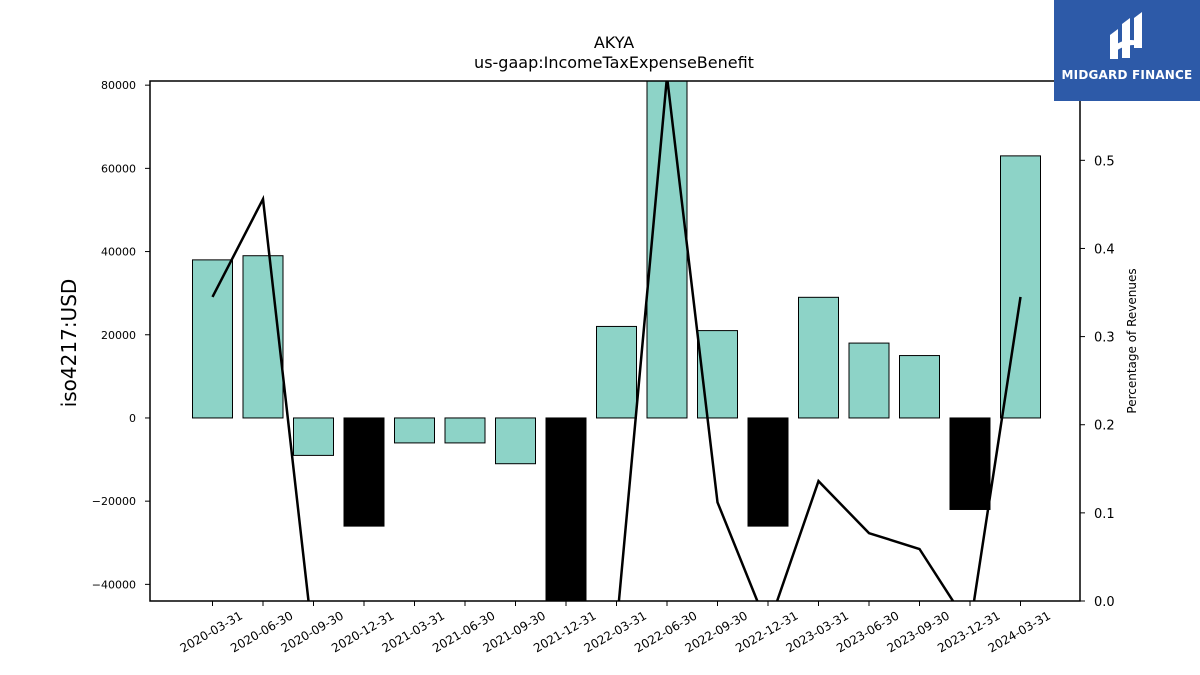 This screenshot has height=675, width=1200. I want to click on y2-tick-label: 0.0, so click(1104, 602).